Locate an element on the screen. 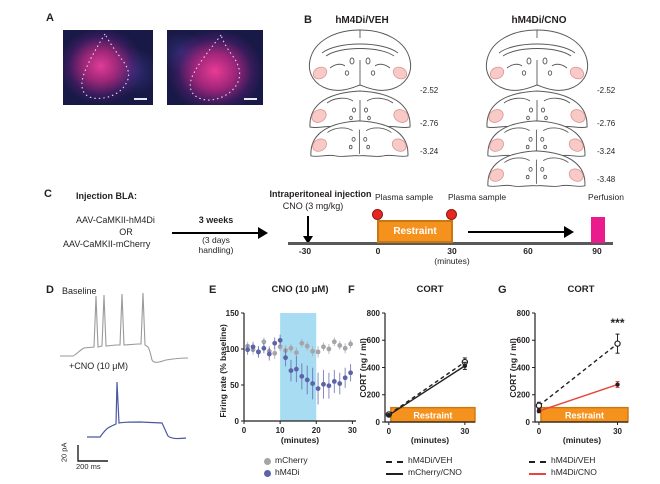 The image size is (660, 484). timeline-tick: -30 is located at coordinates (305, 251).